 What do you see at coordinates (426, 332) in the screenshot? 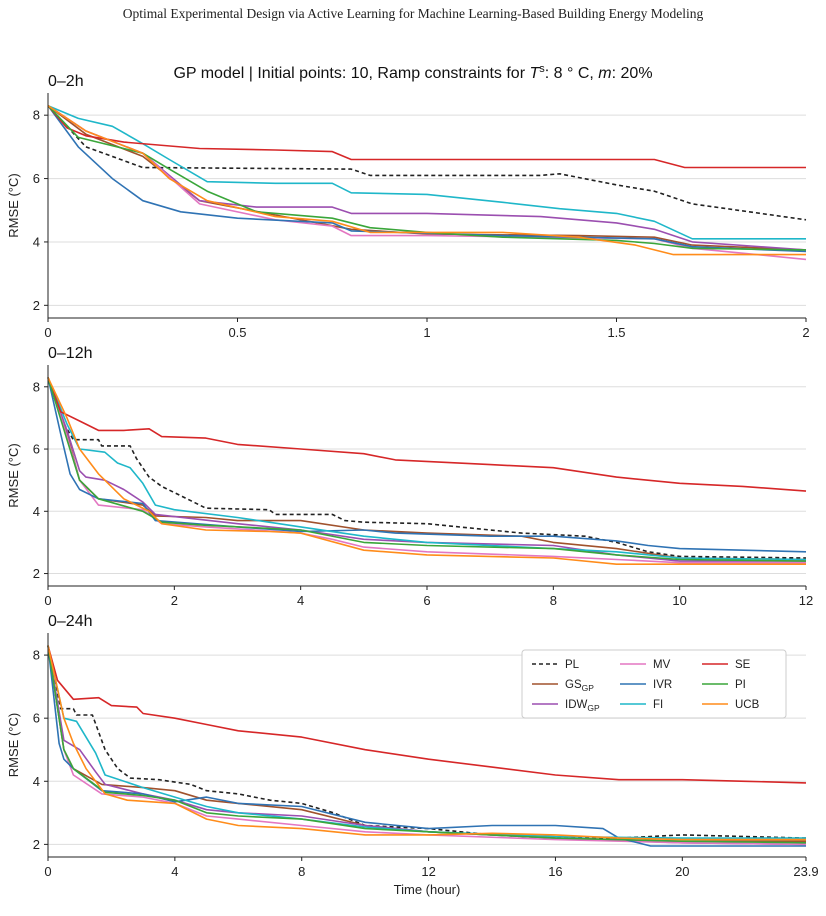
I see `x-tick-label: 1` at bounding box center [426, 332].